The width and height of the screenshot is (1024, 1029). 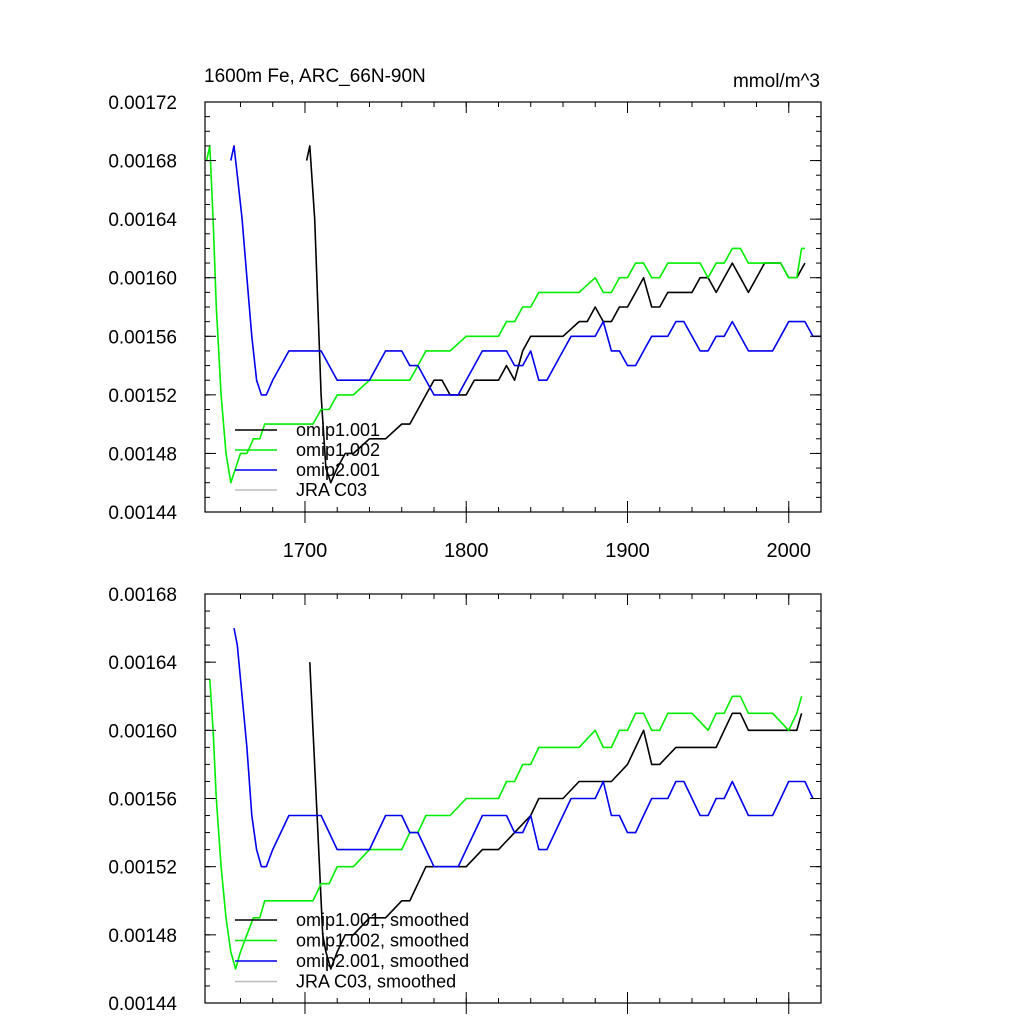 I want to click on legend-label: JRA C03, smoothed, so click(x=376, y=982).